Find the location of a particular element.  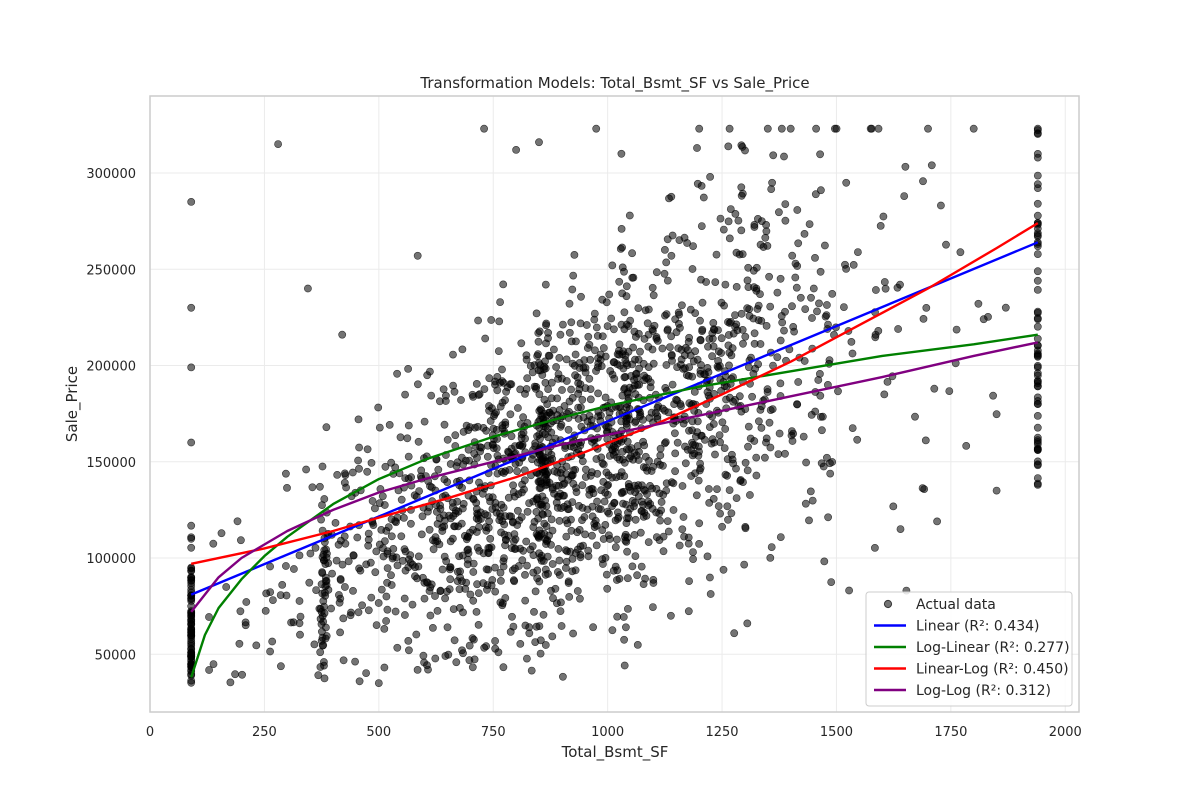

legend-label-1: Log-Linear (R²: 0.277) is located at coordinates (993, 648).